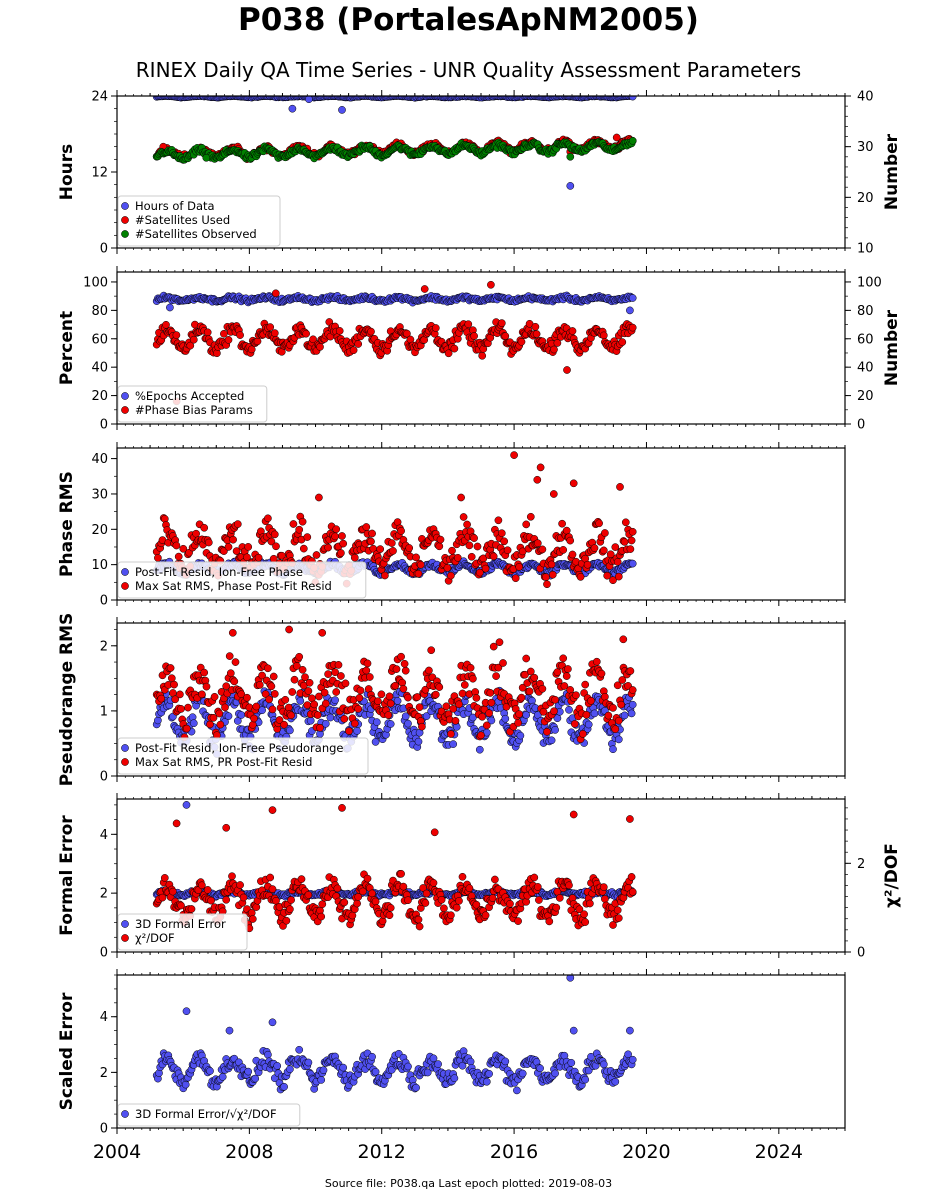  Describe the element at coordinates (99, 459) in the screenshot. I see `y-tick-label: 40` at that location.